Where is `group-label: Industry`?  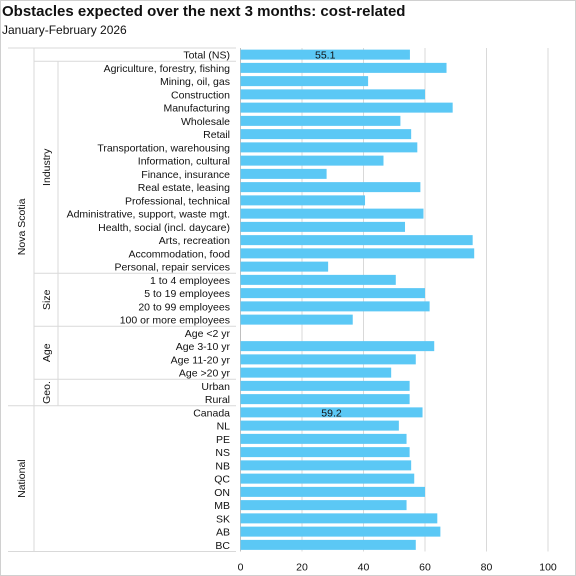
group-label: Industry is located at coordinates (47, 167).